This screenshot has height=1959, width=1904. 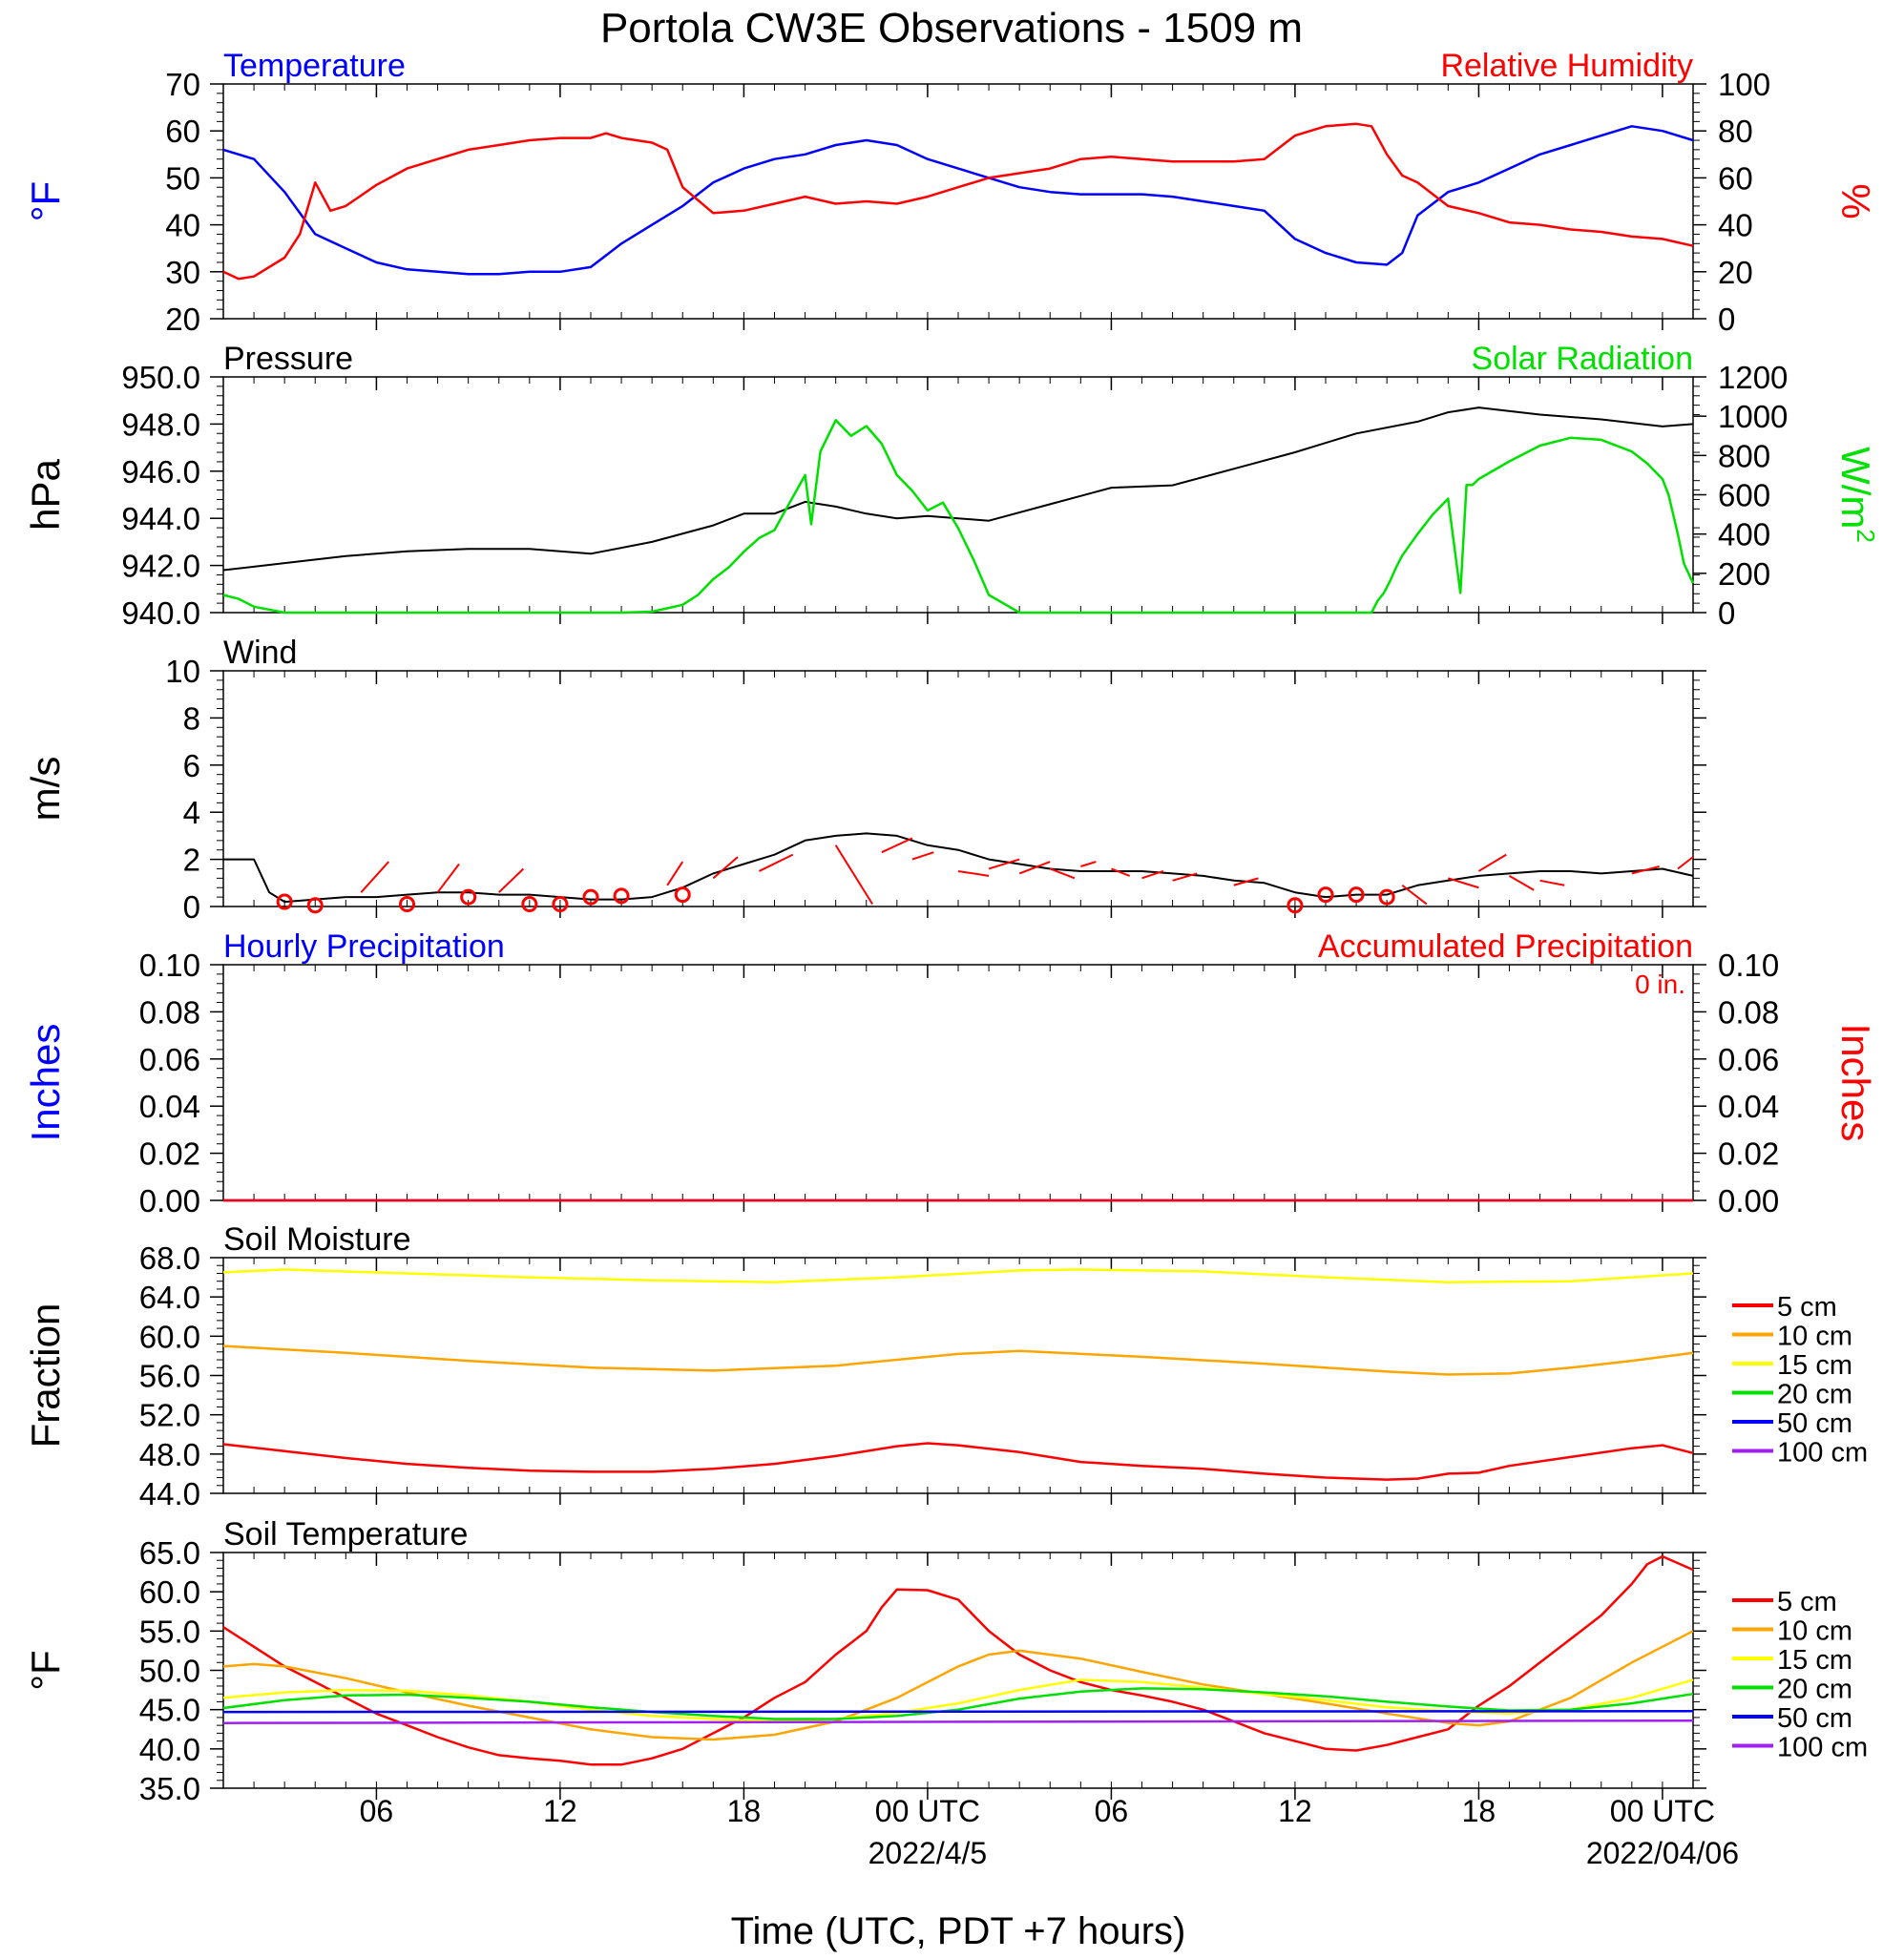 What do you see at coordinates (1744, 84) in the screenshot?
I see `y2-tick-label: 100` at bounding box center [1744, 84].